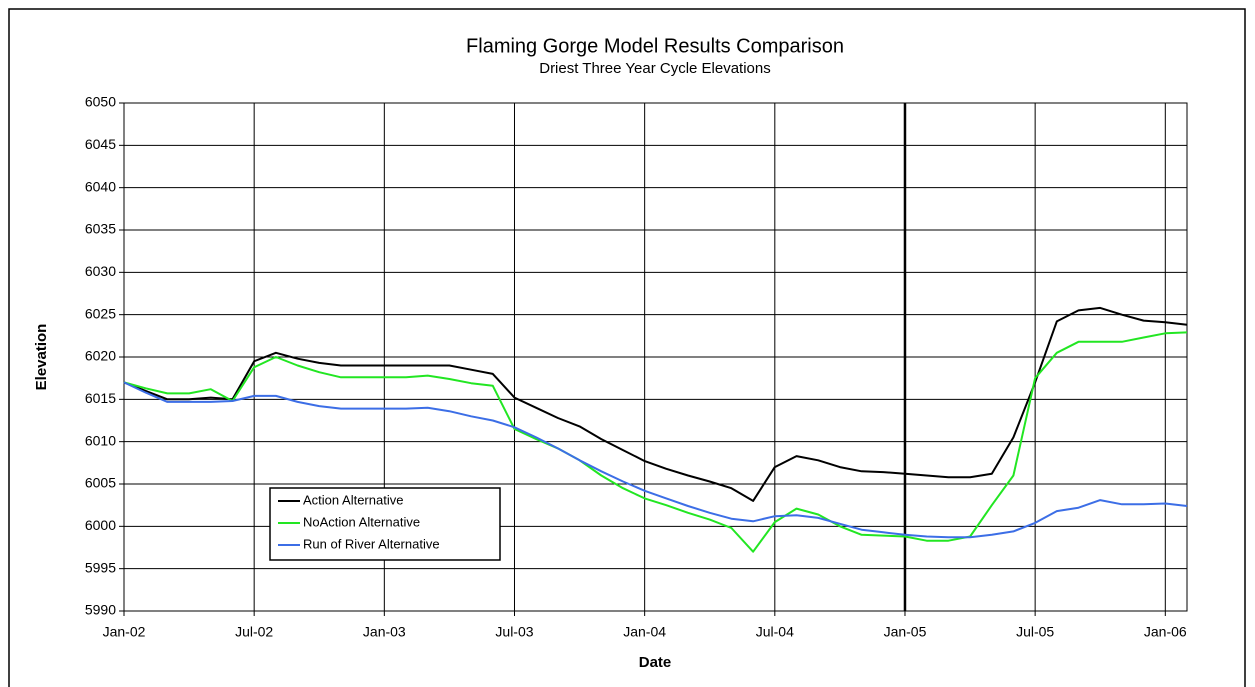 The height and width of the screenshot is (687, 1255). I want to click on y-tick-label: 6025, so click(100, 313).